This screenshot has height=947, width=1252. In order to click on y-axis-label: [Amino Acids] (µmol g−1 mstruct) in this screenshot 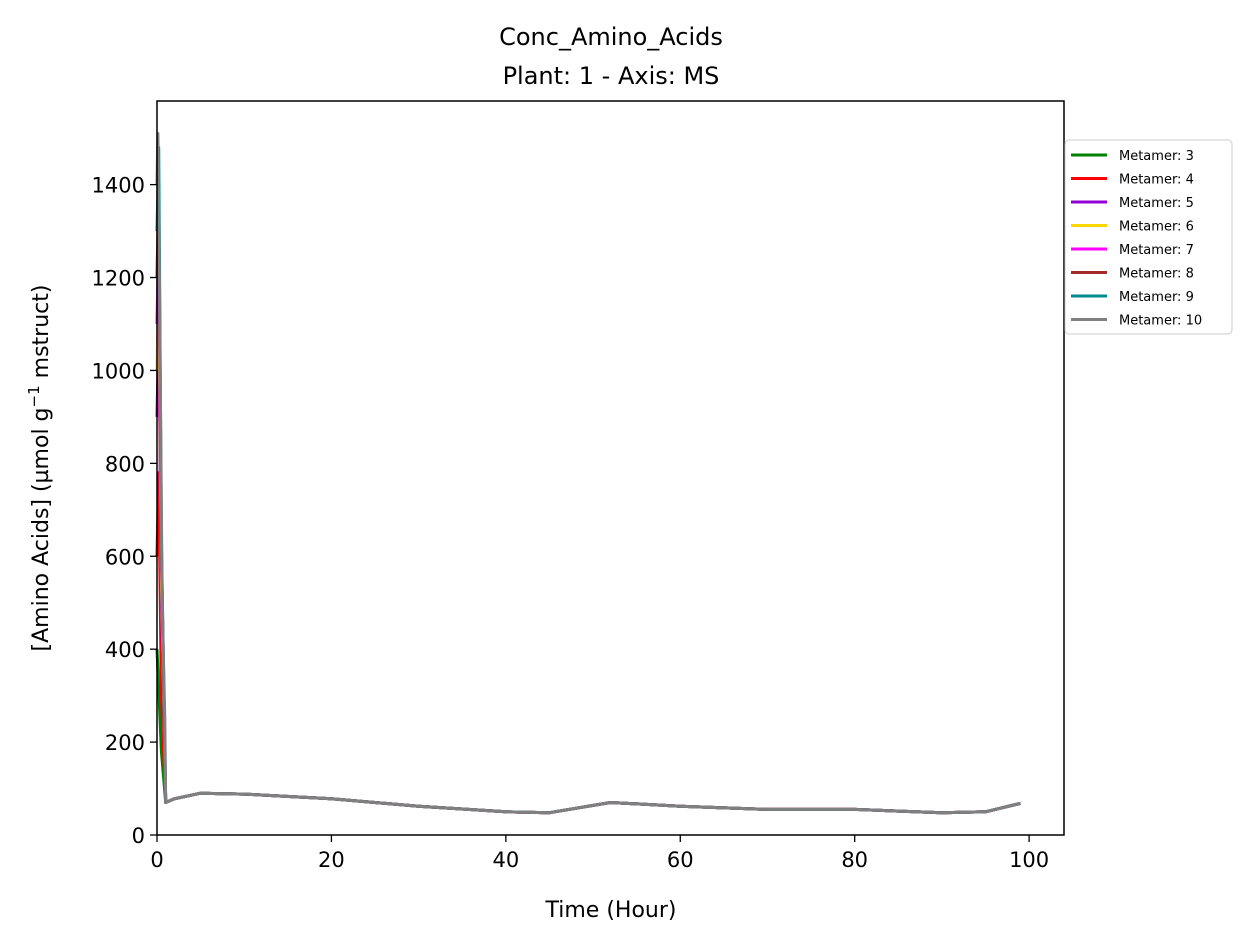, I will do `click(39, 468)`.